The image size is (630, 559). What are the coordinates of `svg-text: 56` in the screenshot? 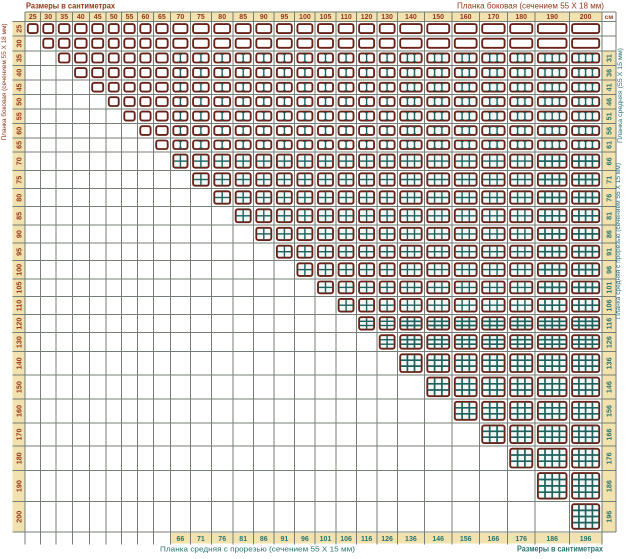 It's located at (609, 131).